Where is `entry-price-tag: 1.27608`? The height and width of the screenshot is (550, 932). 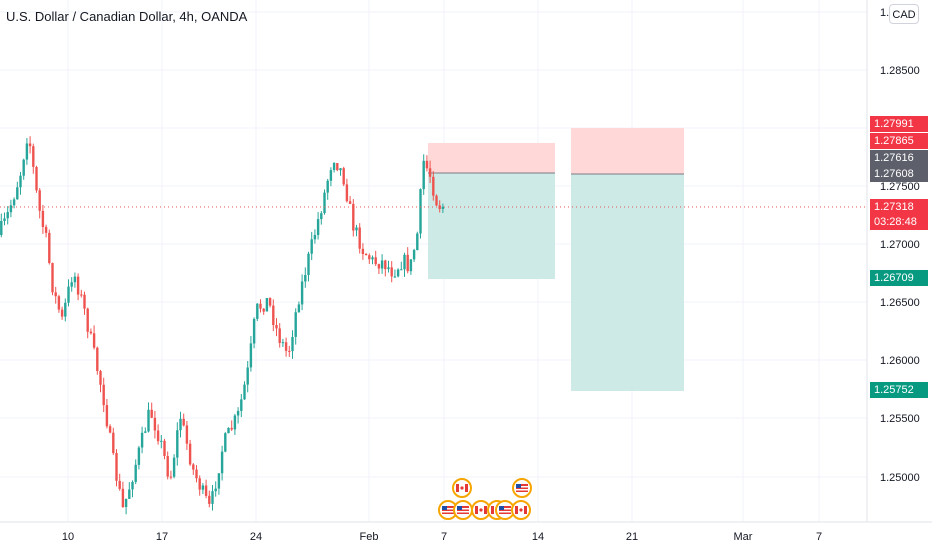
entry-price-tag: 1.27608 is located at coordinates (899, 174).